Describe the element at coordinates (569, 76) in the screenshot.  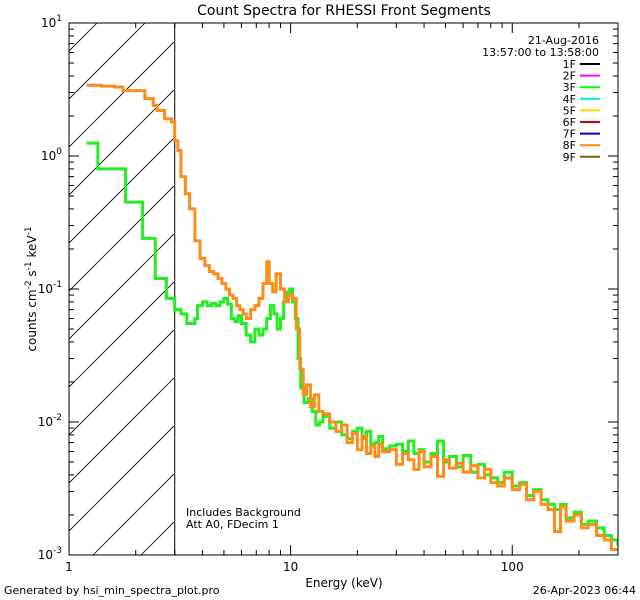
I see `legend-label-2F: 2F` at that location.